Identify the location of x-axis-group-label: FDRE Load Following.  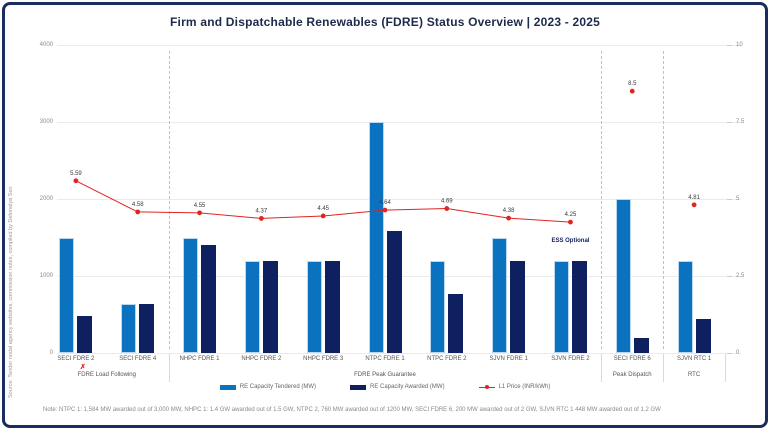
(106, 375).